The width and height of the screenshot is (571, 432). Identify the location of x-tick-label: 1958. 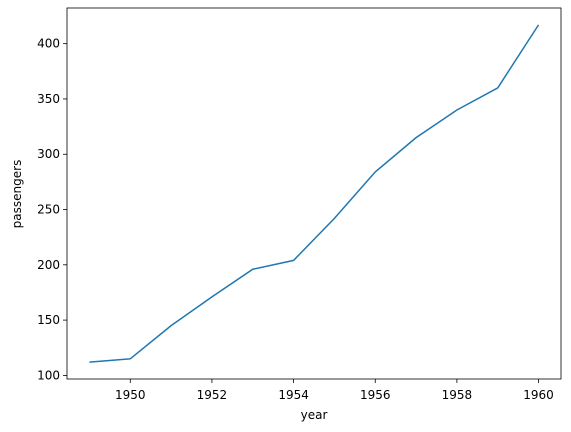
(457, 395).